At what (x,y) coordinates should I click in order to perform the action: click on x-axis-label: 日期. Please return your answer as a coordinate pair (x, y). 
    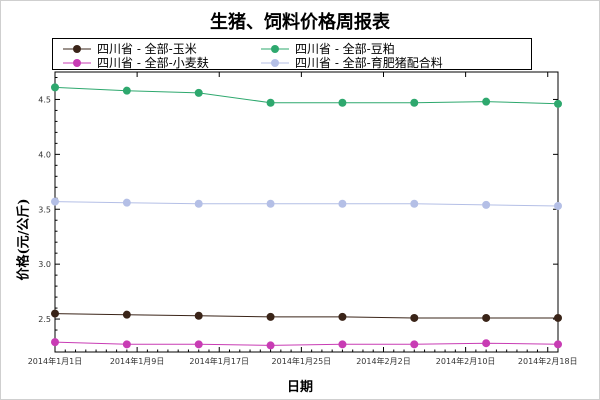
    Looking at the image, I should click on (299, 387).